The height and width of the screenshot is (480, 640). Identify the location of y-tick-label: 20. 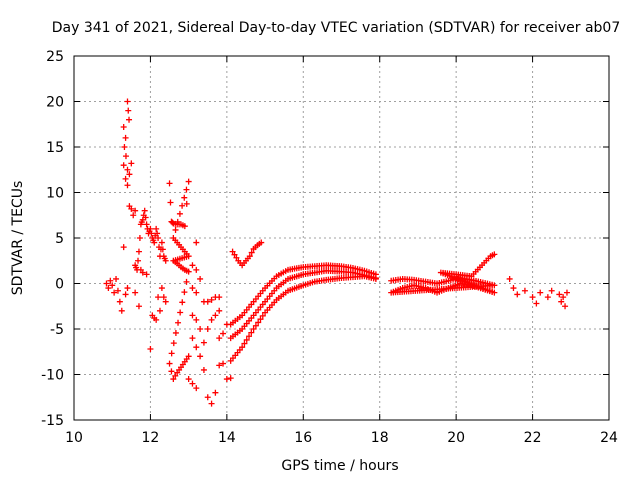
(55, 103).